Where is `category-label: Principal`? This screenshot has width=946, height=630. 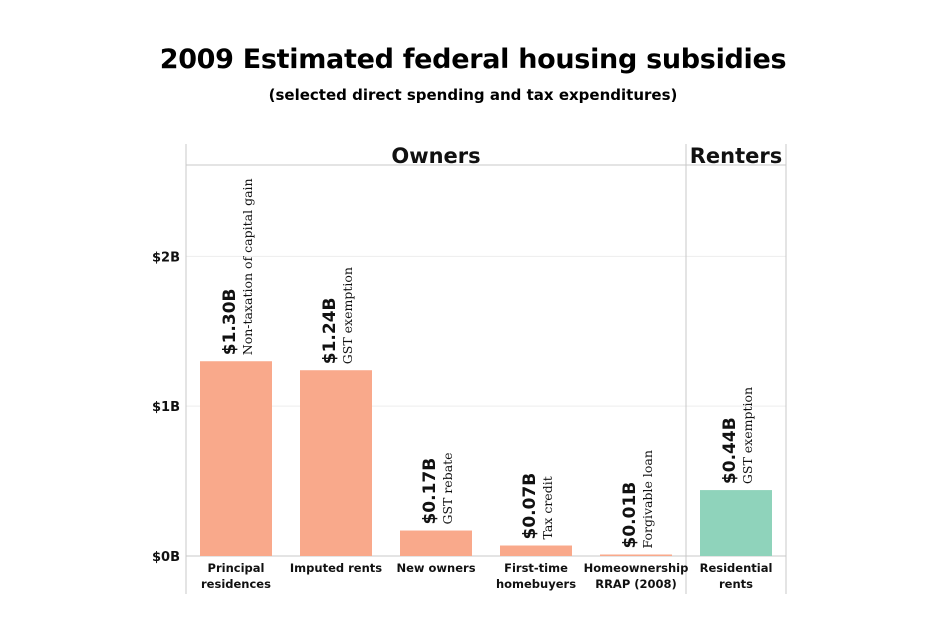
category-label: Principal is located at coordinates (236, 568).